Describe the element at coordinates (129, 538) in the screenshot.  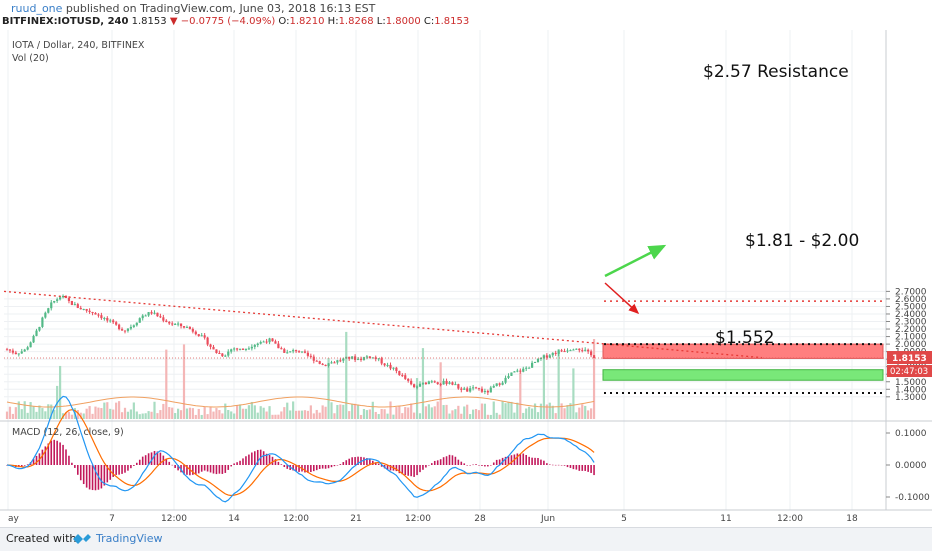
I see `tradingview-link: TradingView` at that location.